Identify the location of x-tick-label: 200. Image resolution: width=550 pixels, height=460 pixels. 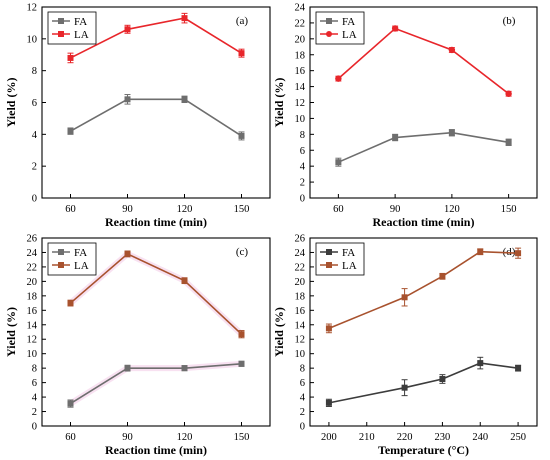
(329, 437).